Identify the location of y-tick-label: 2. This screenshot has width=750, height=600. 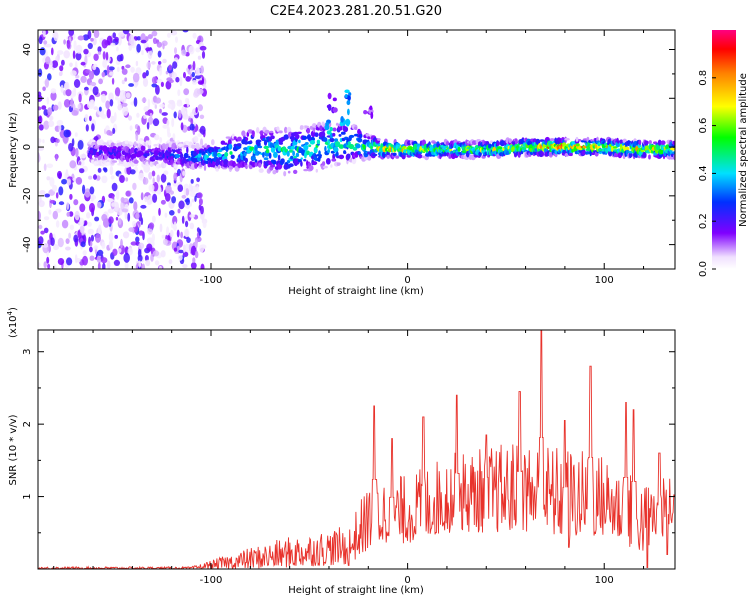
(27, 424).